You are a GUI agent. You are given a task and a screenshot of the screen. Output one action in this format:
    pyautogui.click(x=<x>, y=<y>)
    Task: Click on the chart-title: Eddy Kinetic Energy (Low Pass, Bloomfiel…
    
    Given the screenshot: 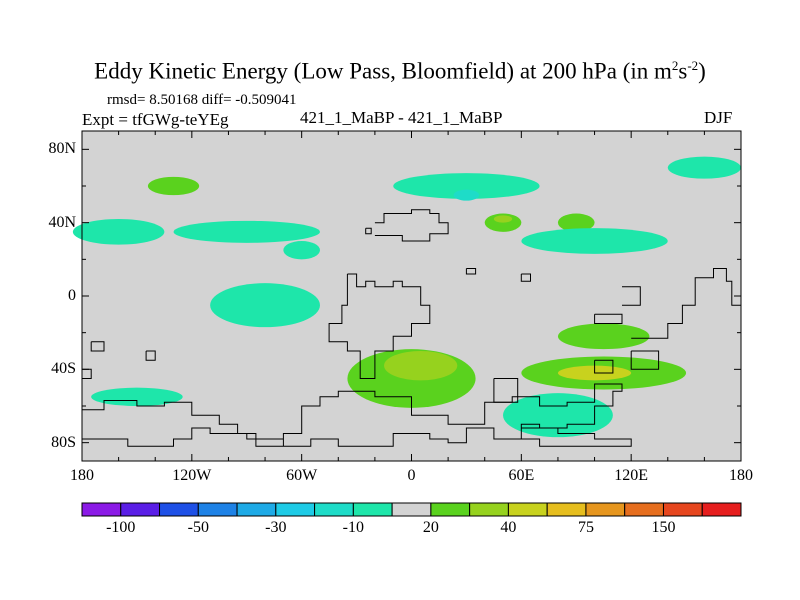 What is the action you would take?
    pyautogui.click(x=400, y=71)
    